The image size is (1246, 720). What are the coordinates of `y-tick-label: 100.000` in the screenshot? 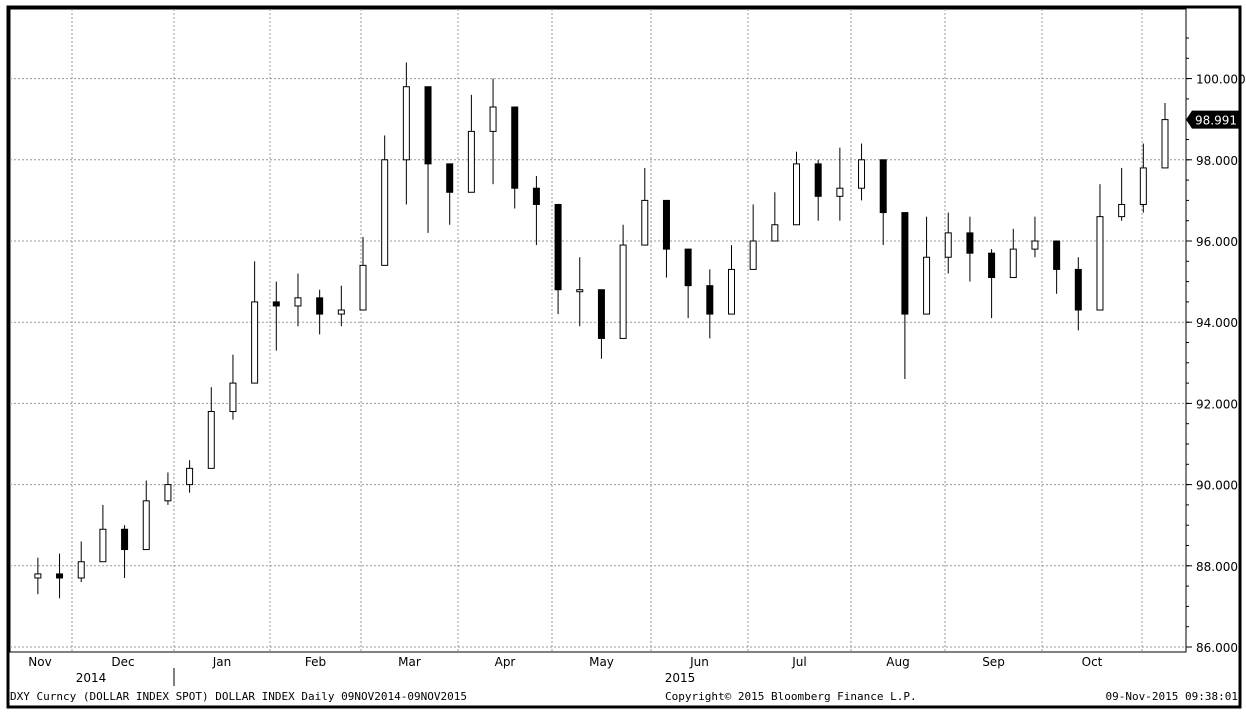 It's located at (1221, 80).